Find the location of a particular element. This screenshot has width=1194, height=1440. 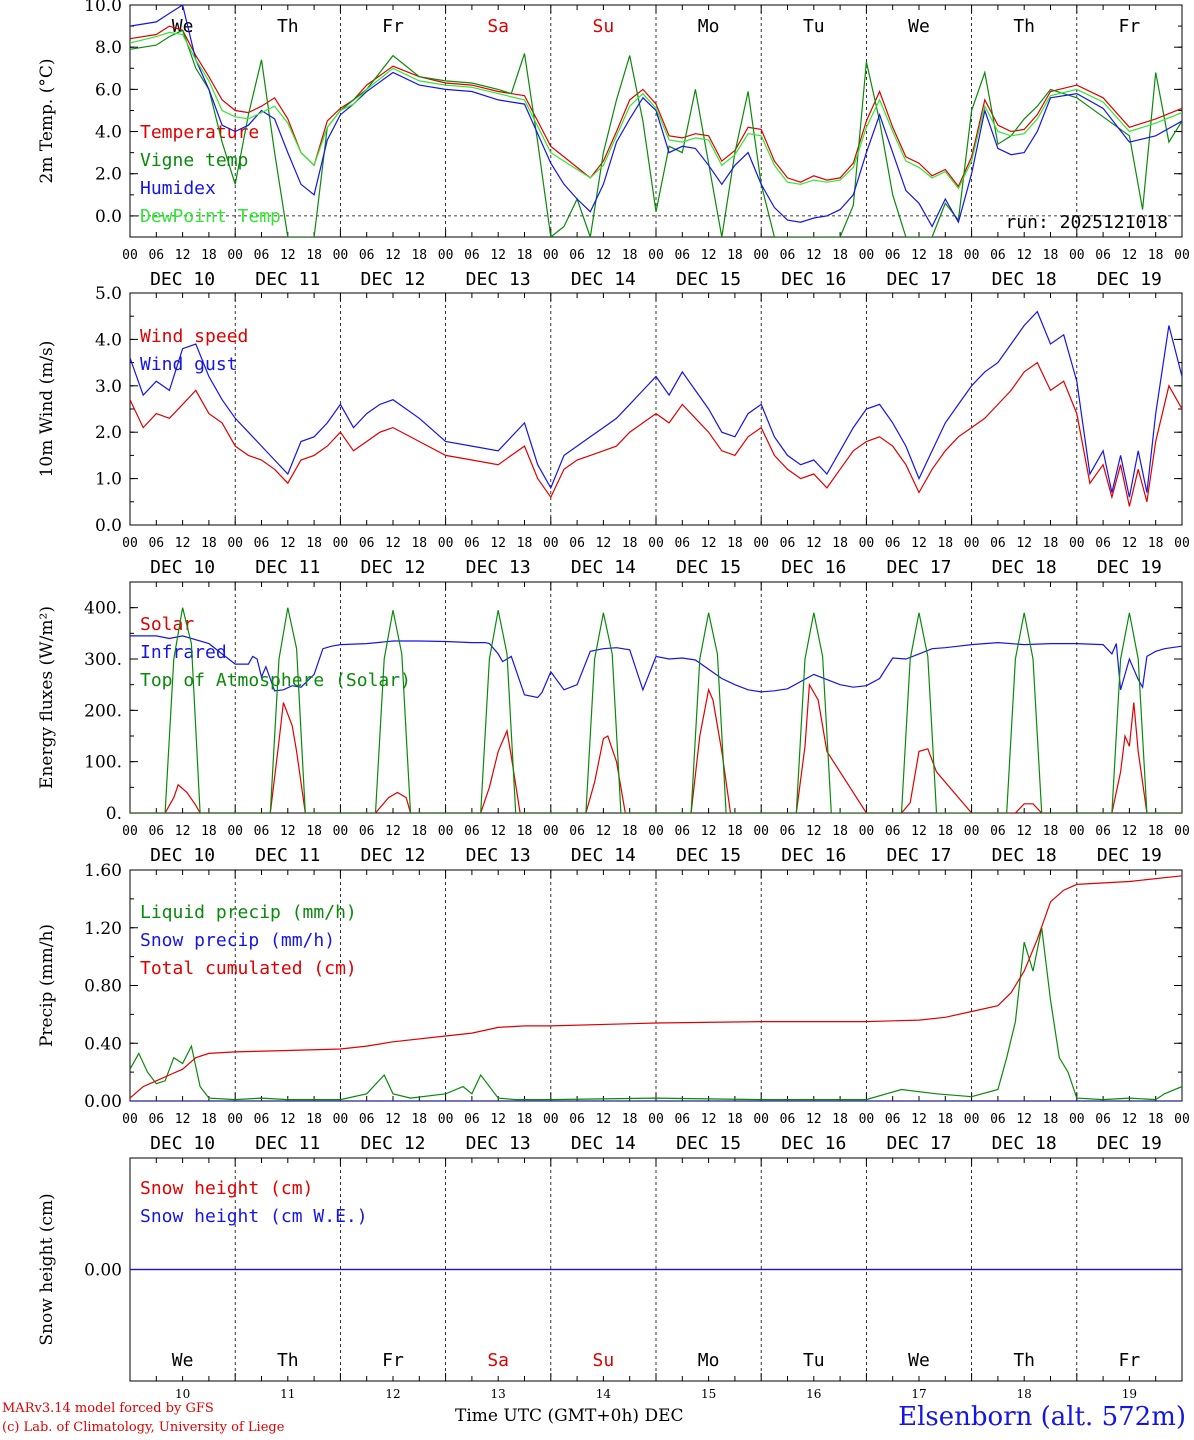

y-tick-label: 2.0 is located at coordinates (108, 433).